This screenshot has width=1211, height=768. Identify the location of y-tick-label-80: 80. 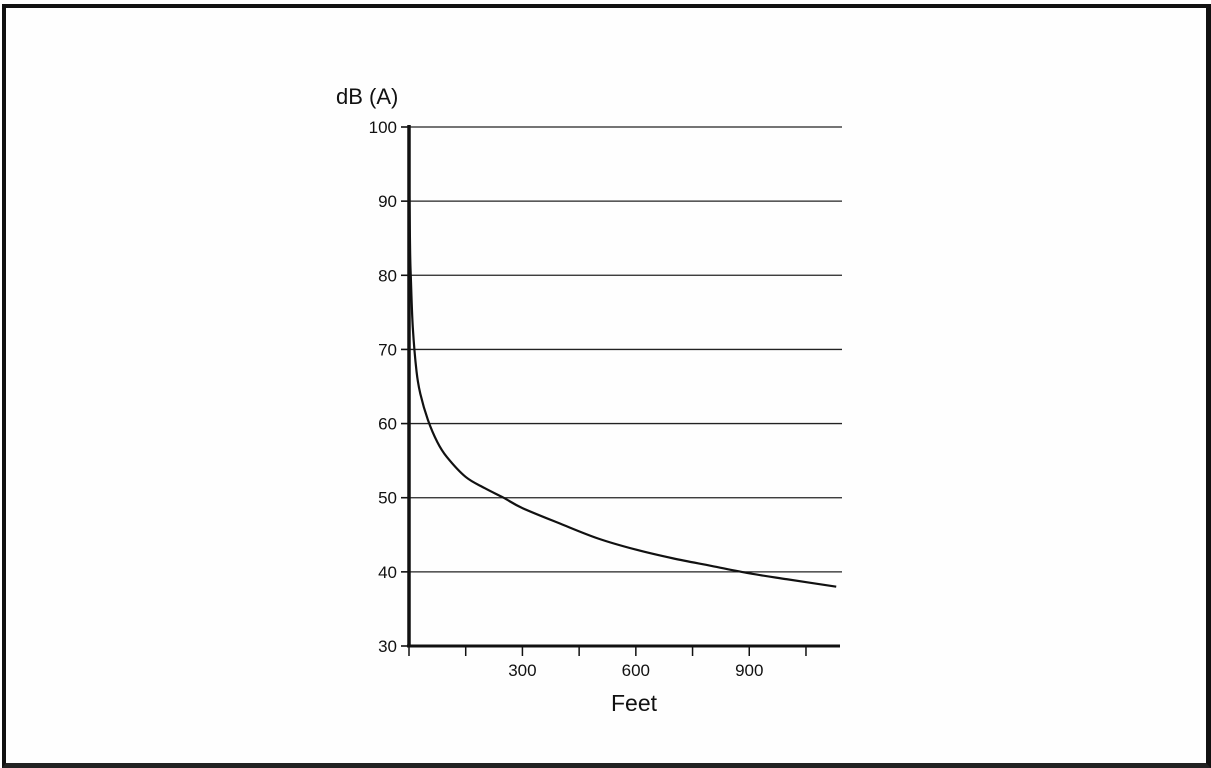
(387, 275).